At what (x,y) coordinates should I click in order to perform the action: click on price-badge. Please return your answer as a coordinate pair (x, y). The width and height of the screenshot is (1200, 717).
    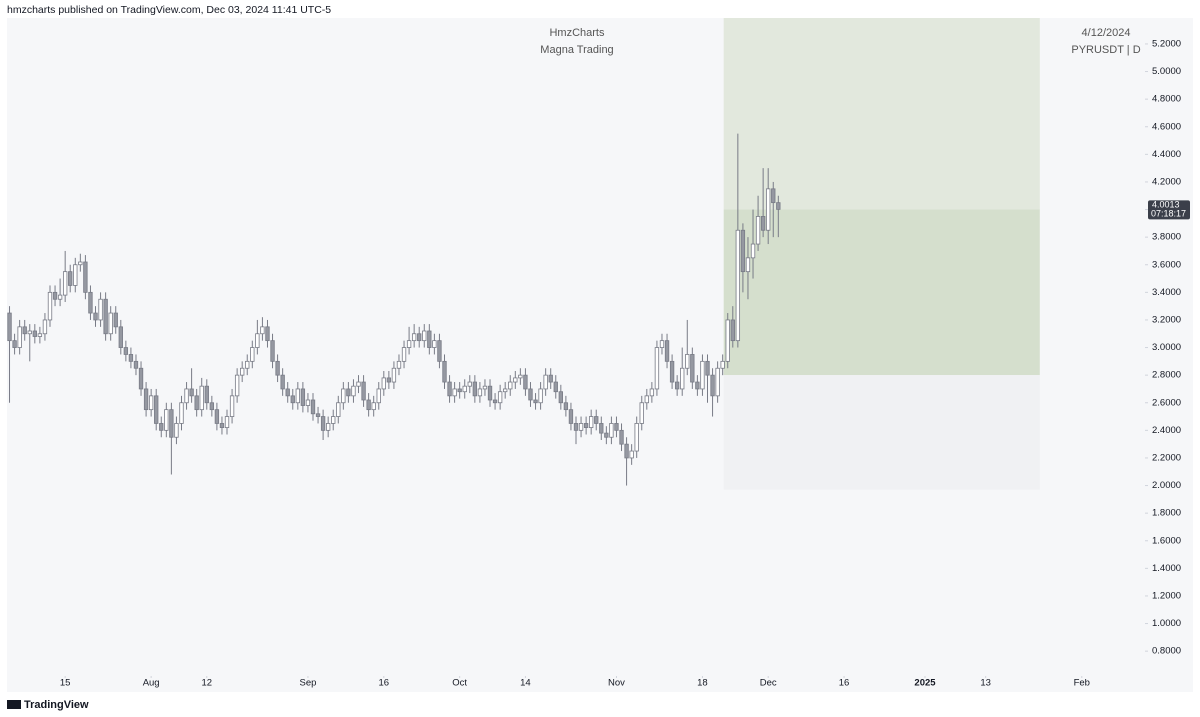
    Looking at the image, I should click on (1169, 210).